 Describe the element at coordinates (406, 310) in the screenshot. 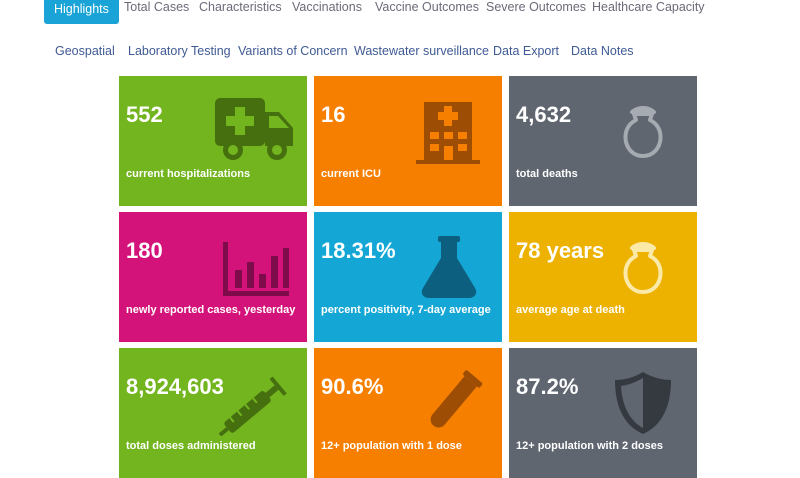

I see `tile-label: percent positivity, 7-day average` at that location.